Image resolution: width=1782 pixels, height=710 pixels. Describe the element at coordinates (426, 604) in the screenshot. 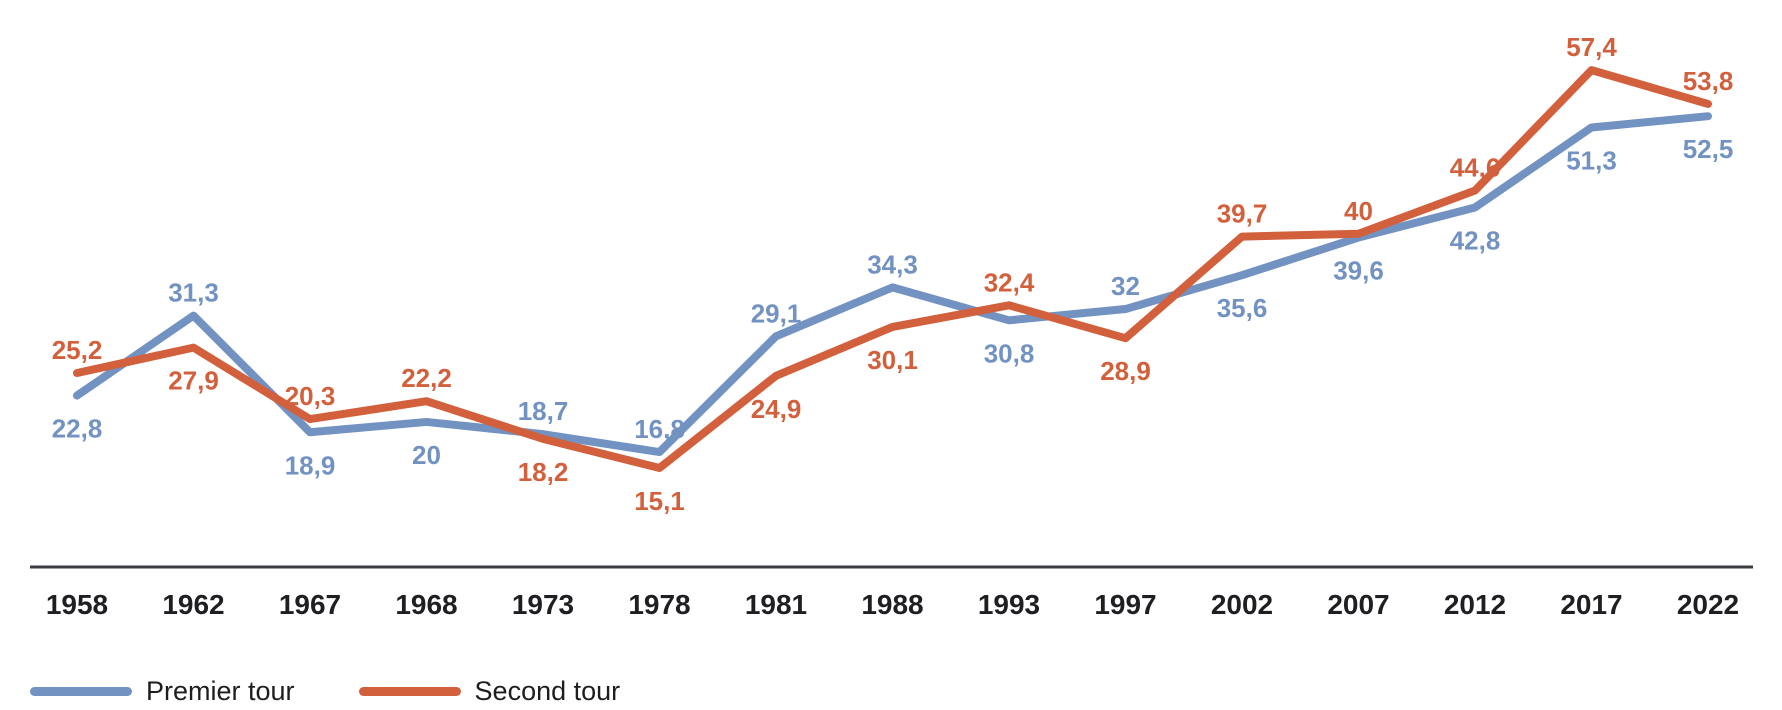

I see `x-tick-label-1968: 1968` at that location.